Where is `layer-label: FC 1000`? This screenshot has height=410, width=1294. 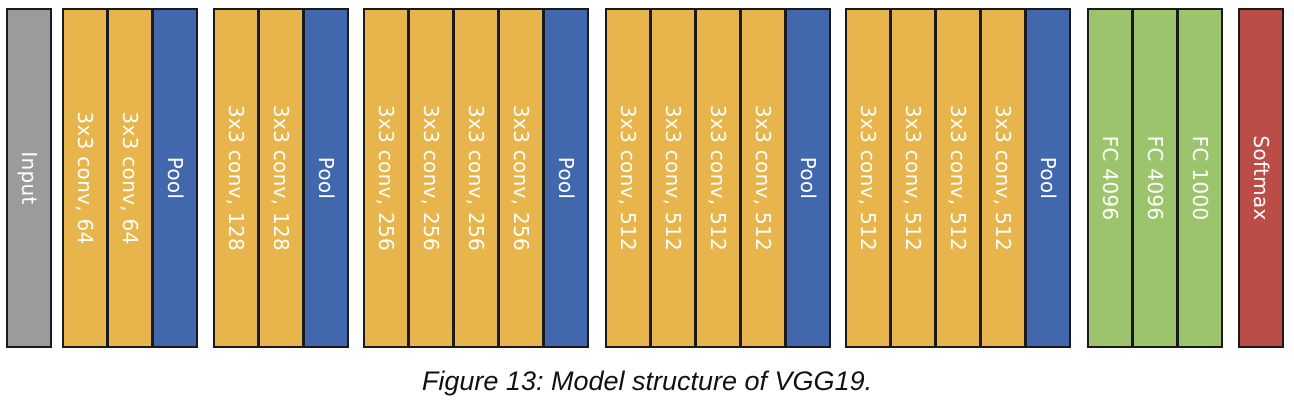 layer-label: FC 1000 is located at coordinates (1200, 178).